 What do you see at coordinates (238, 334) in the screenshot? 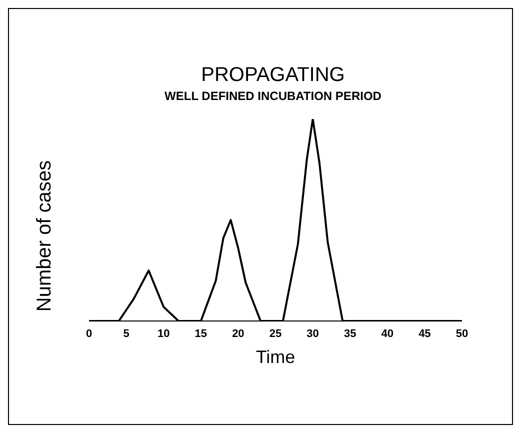
I see `x-tick-label: 20` at bounding box center [238, 334].